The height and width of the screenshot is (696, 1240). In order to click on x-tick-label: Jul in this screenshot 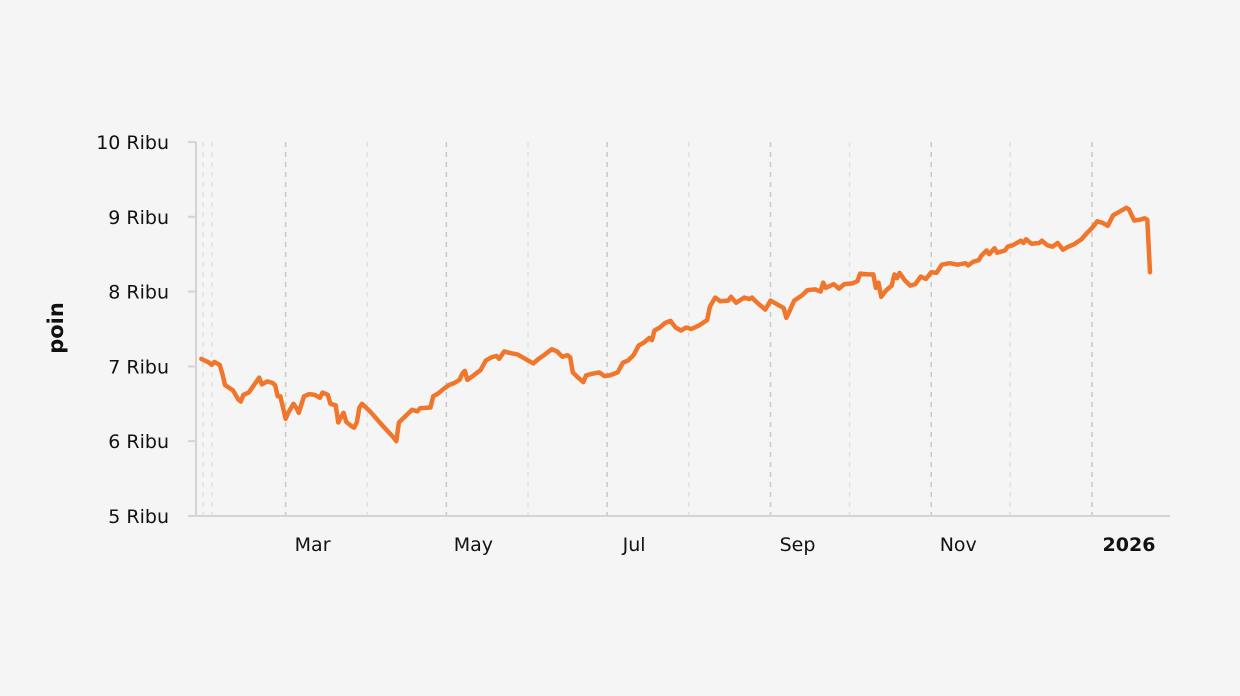, I will do `click(634, 545)`.